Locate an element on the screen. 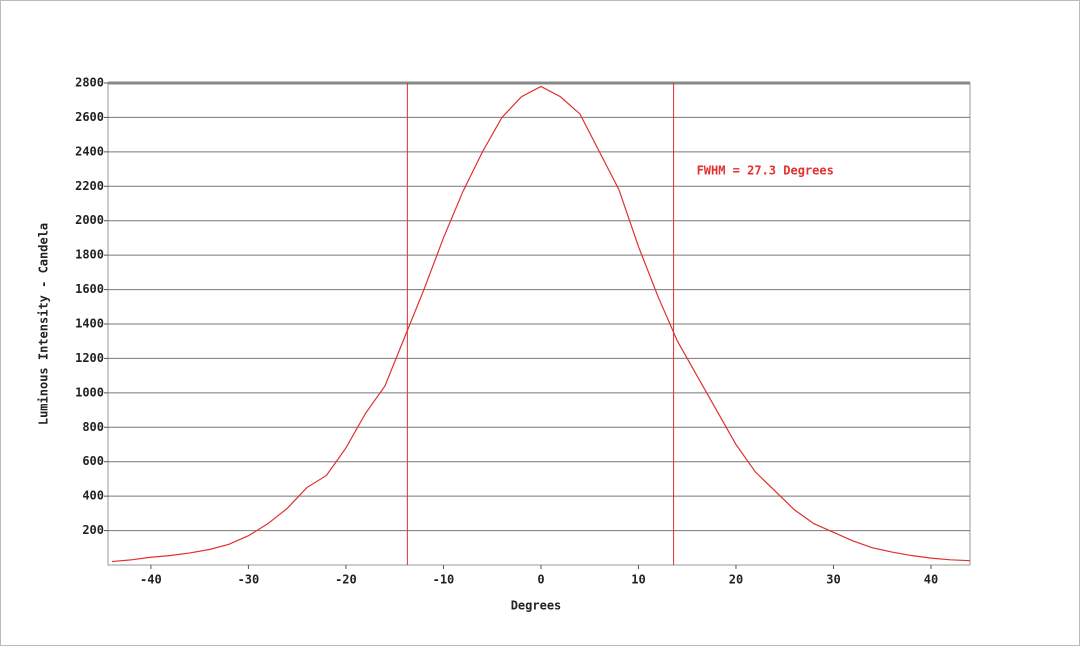 This screenshot has height=646, width=1080. y-tick-label: 600 is located at coordinates (93, 461).